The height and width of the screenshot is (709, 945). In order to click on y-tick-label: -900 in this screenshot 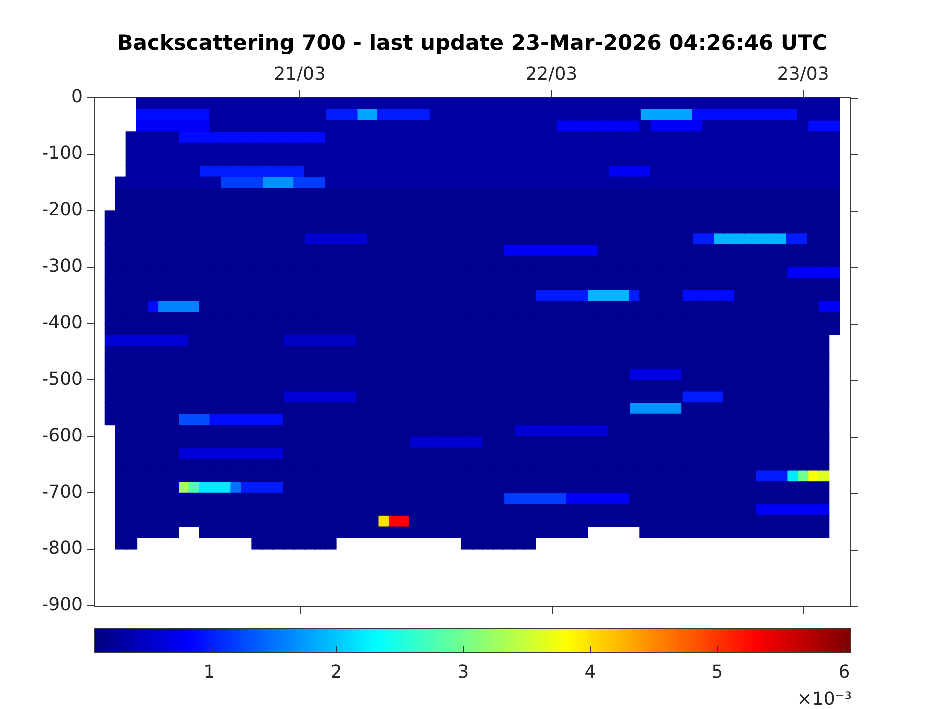, I will do `click(62, 605)`.